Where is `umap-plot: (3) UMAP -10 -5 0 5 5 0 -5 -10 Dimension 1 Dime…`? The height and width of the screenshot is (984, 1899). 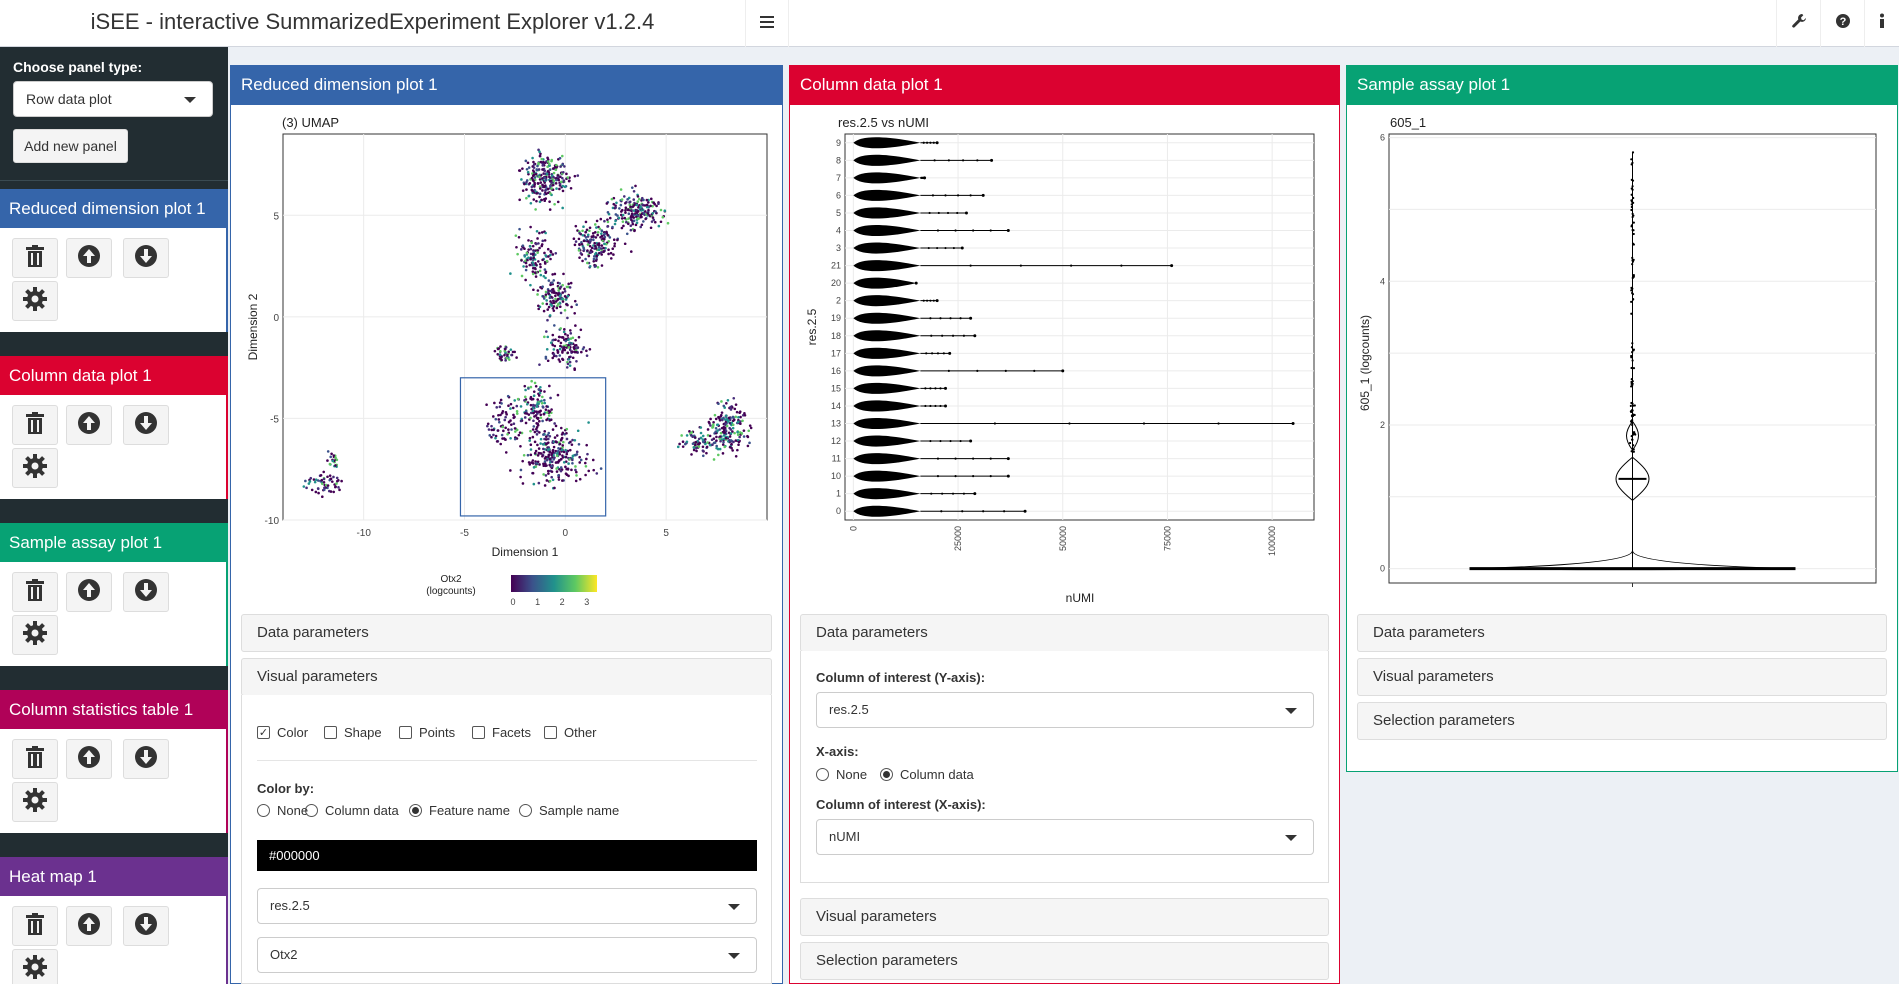 umap-plot: (3) UMAP -10 -5 0 5 5 0 -5 -10 Dimension 1 Dime… is located at coordinates (507, 355).